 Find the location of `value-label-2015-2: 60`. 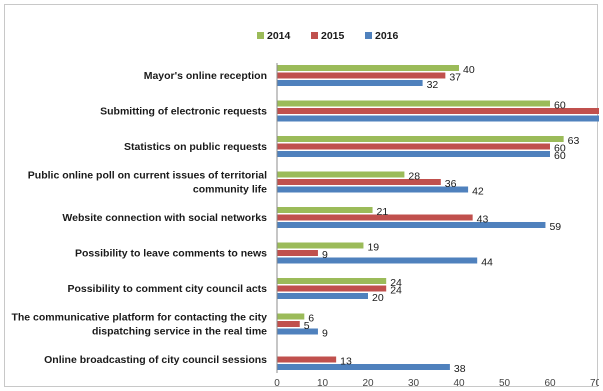

value-label-2015-2: 60 is located at coordinates (560, 149).